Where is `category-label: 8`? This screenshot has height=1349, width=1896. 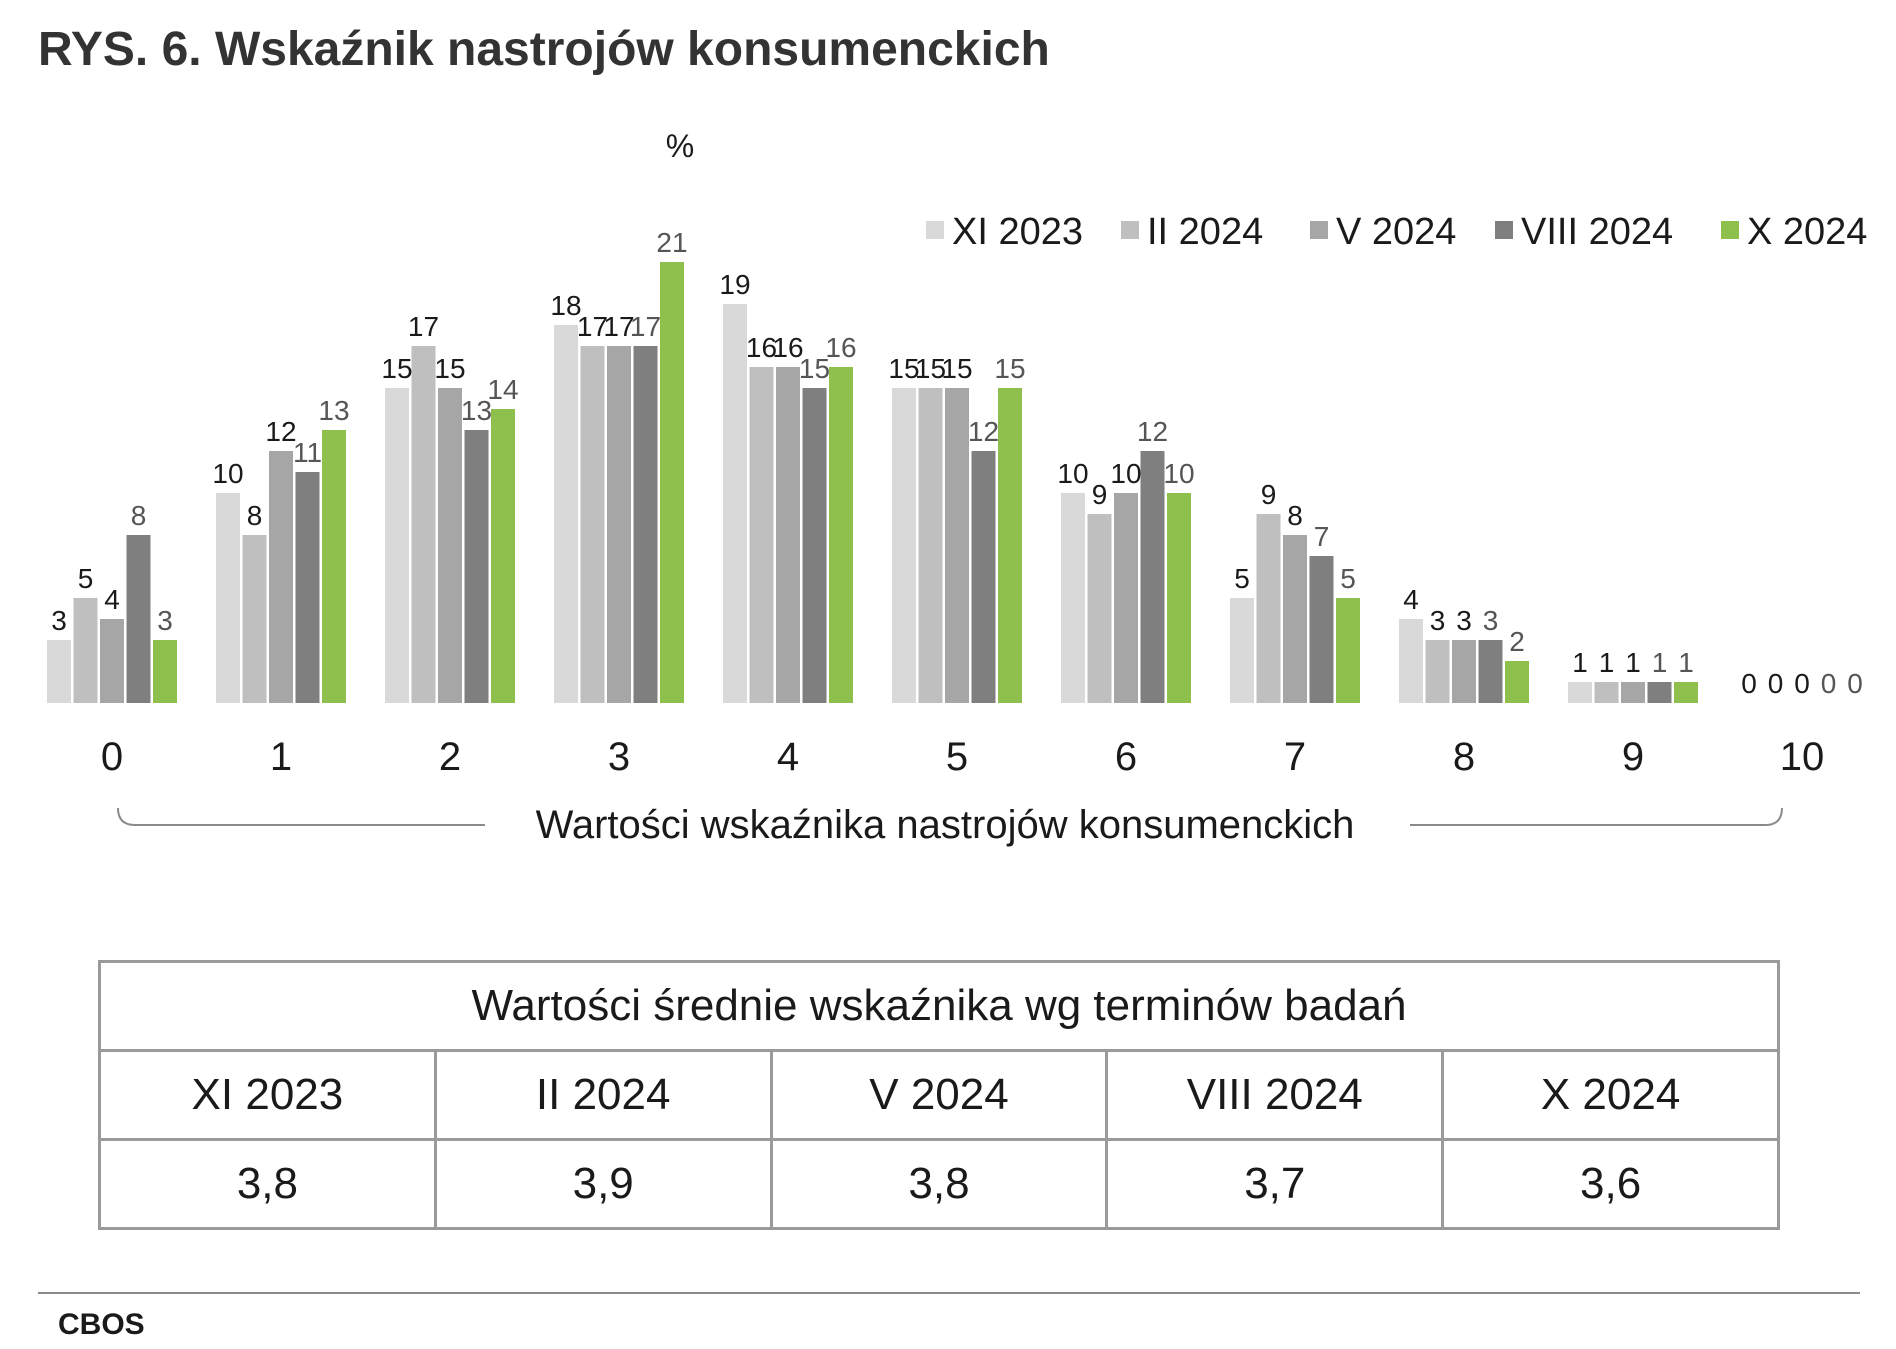
category-label: 8 is located at coordinates (1464, 757).